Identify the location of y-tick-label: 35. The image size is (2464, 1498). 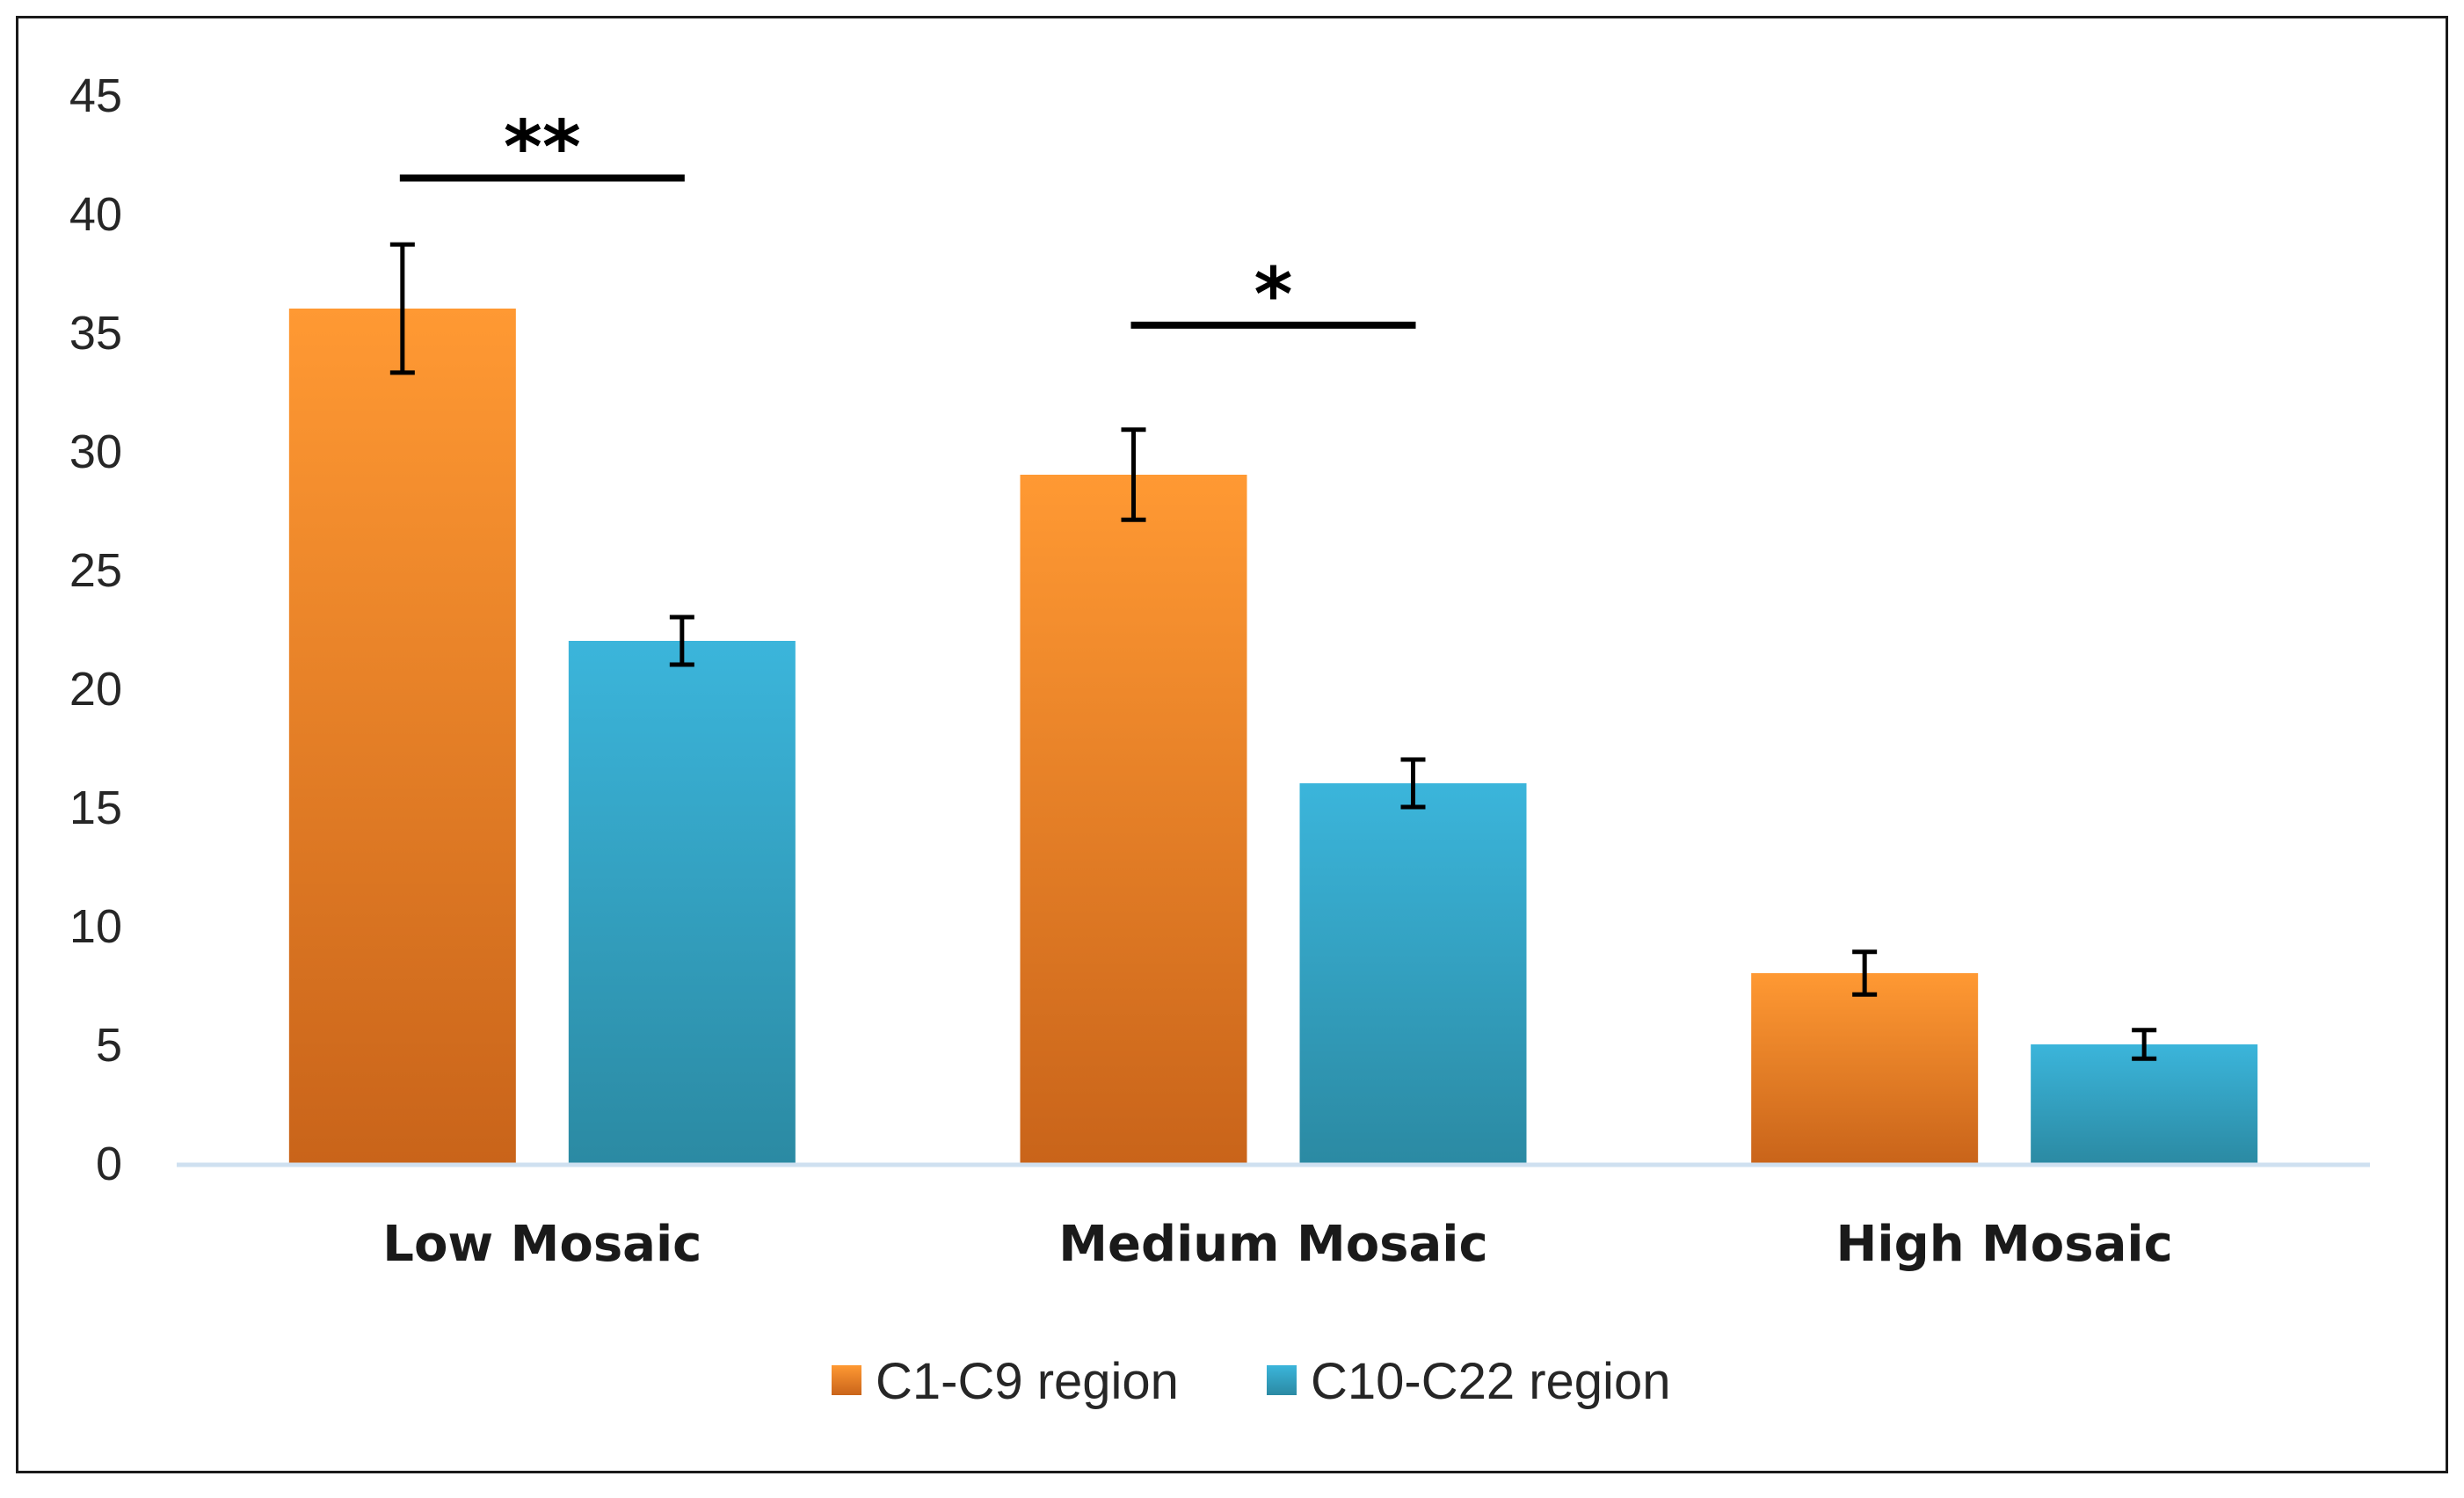
(95, 333).